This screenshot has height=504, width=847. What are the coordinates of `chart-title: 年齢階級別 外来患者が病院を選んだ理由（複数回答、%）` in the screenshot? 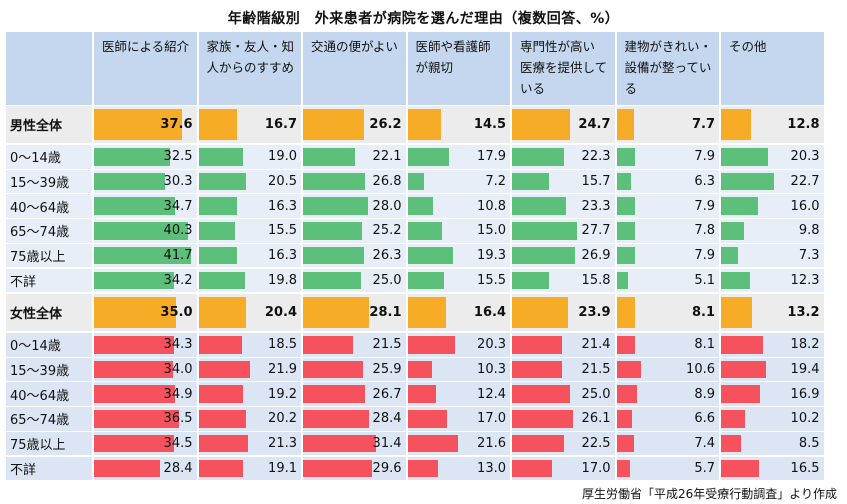 It's located at (423, 19).